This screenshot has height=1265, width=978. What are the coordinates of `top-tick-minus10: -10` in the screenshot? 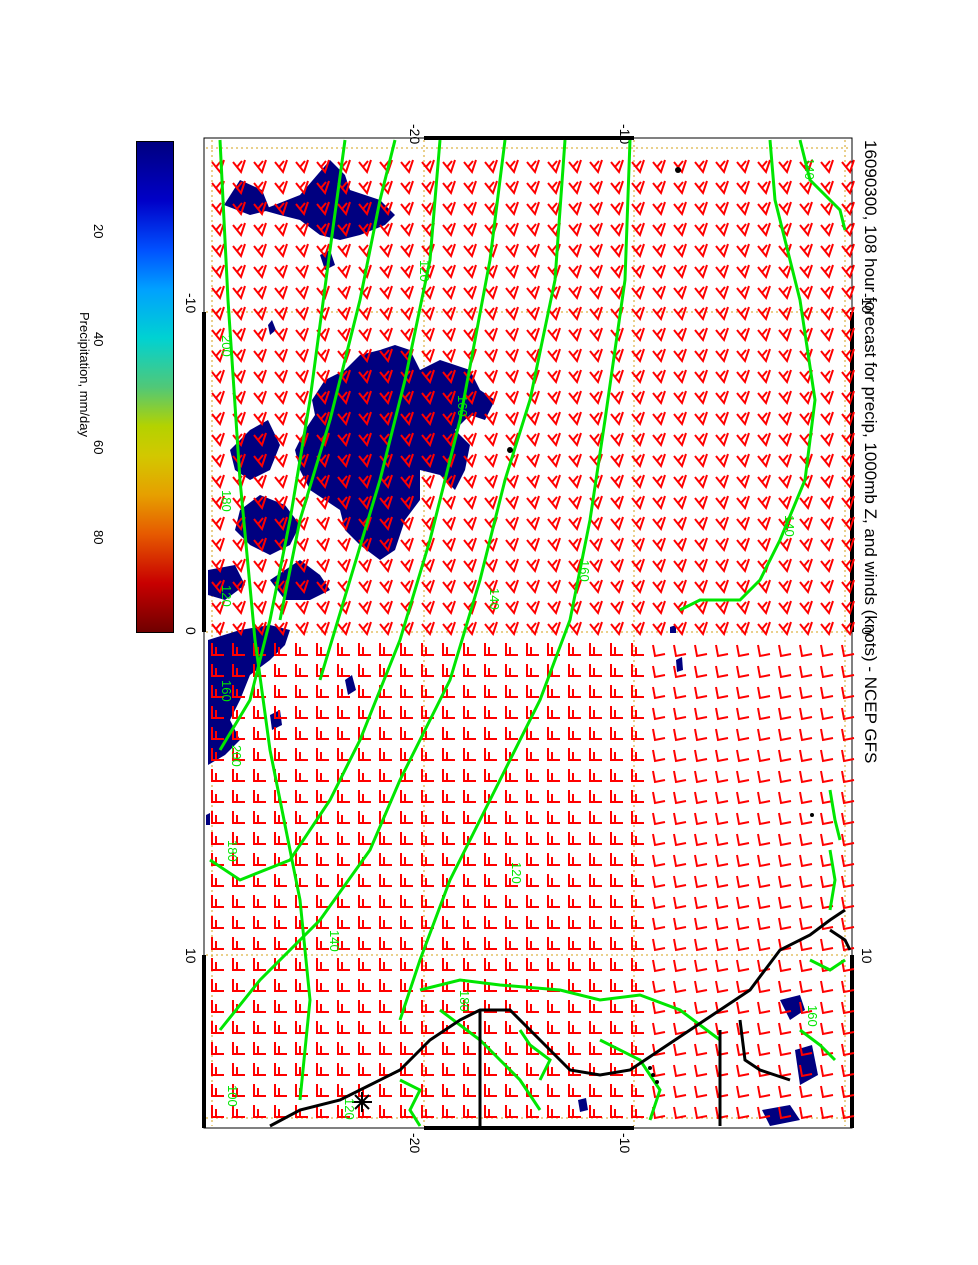 It's located at (625, 134).